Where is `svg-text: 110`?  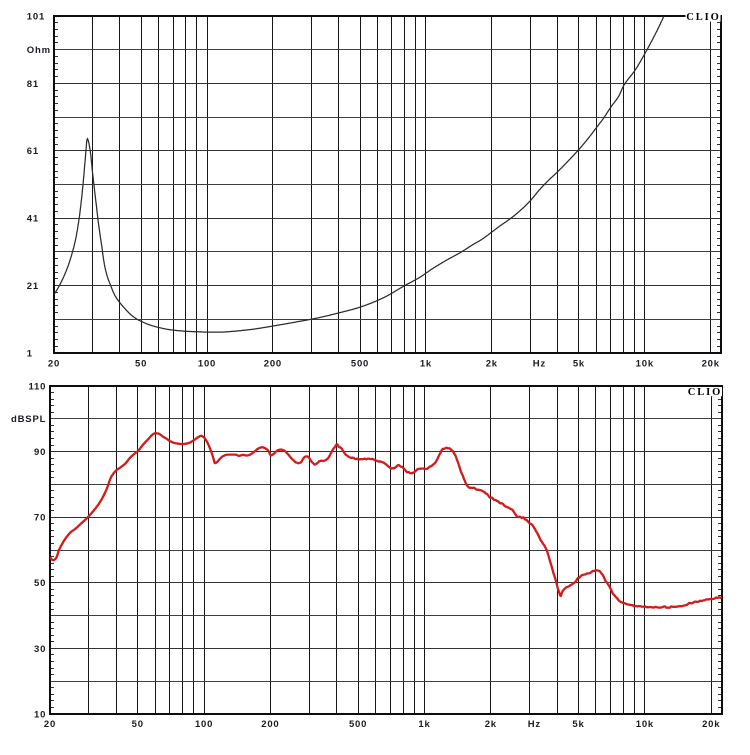 svg-text: 110 is located at coordinates (37, 386).